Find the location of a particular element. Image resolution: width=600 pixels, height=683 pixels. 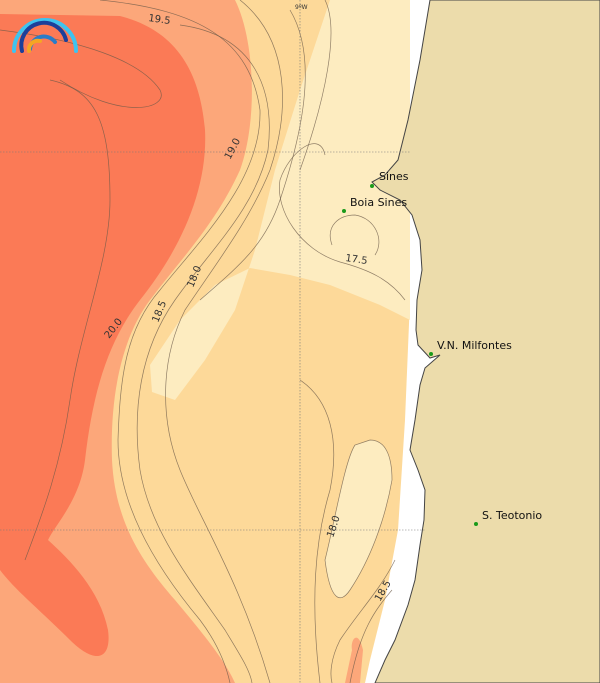

logo-icon is located at coordinates (45, 35).